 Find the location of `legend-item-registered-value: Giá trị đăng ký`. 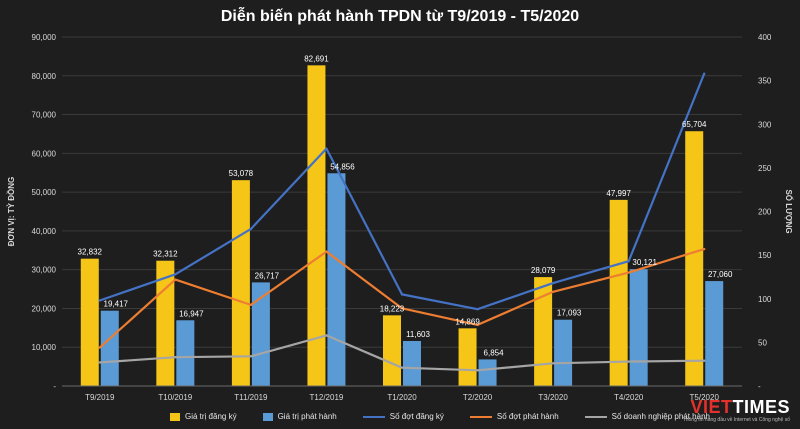

legend-item-registered-value: Giá trị đăng ký is located at coordinates (203, 416).